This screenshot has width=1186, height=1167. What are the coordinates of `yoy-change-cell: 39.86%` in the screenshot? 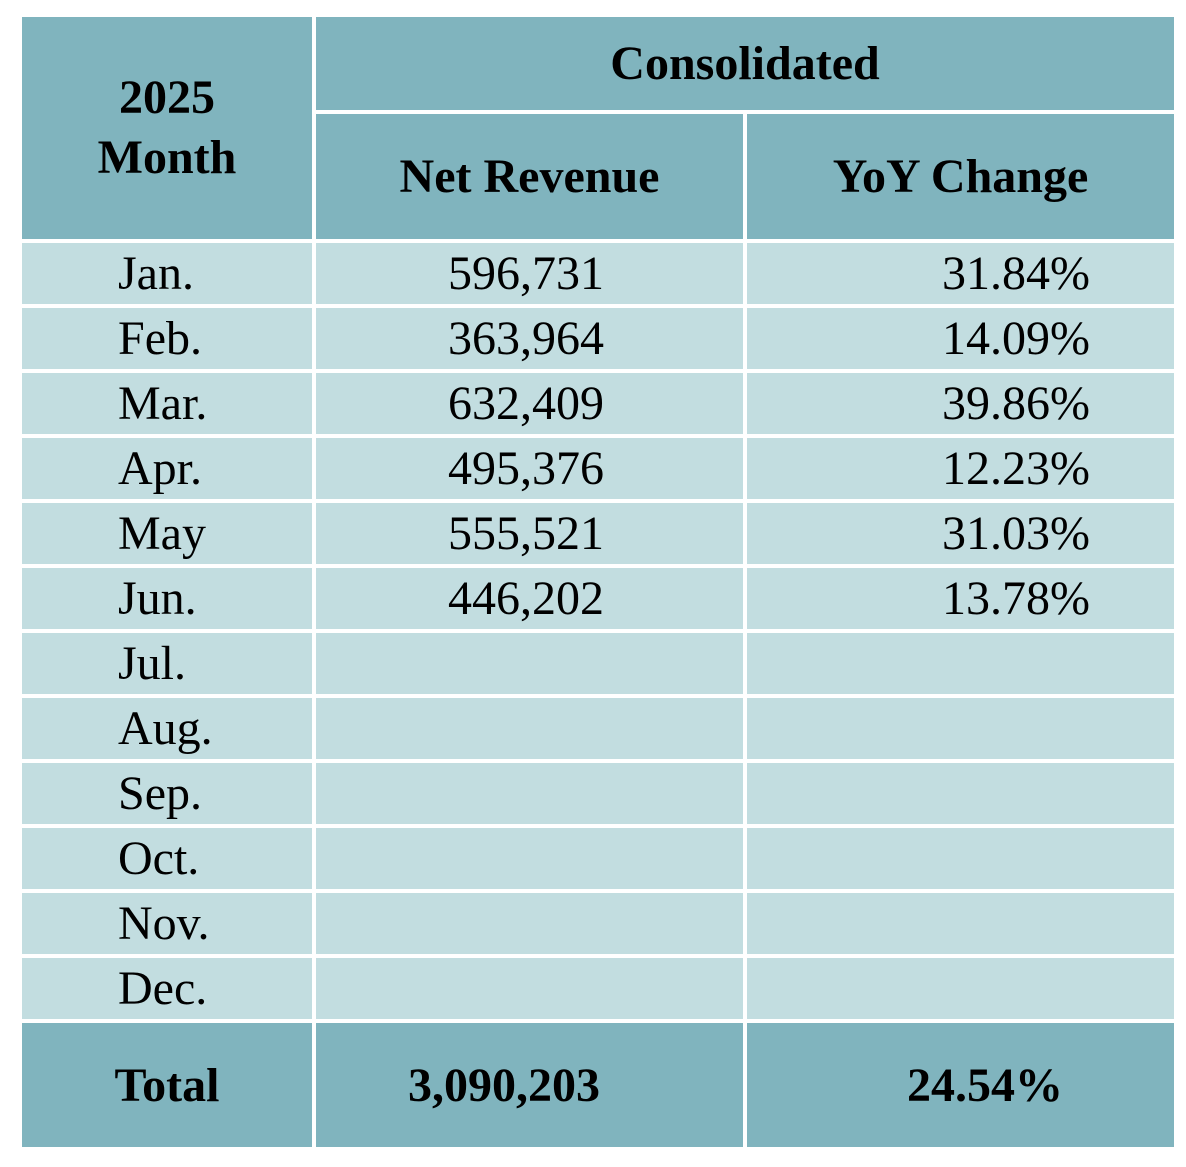 It's located at (960, 403).